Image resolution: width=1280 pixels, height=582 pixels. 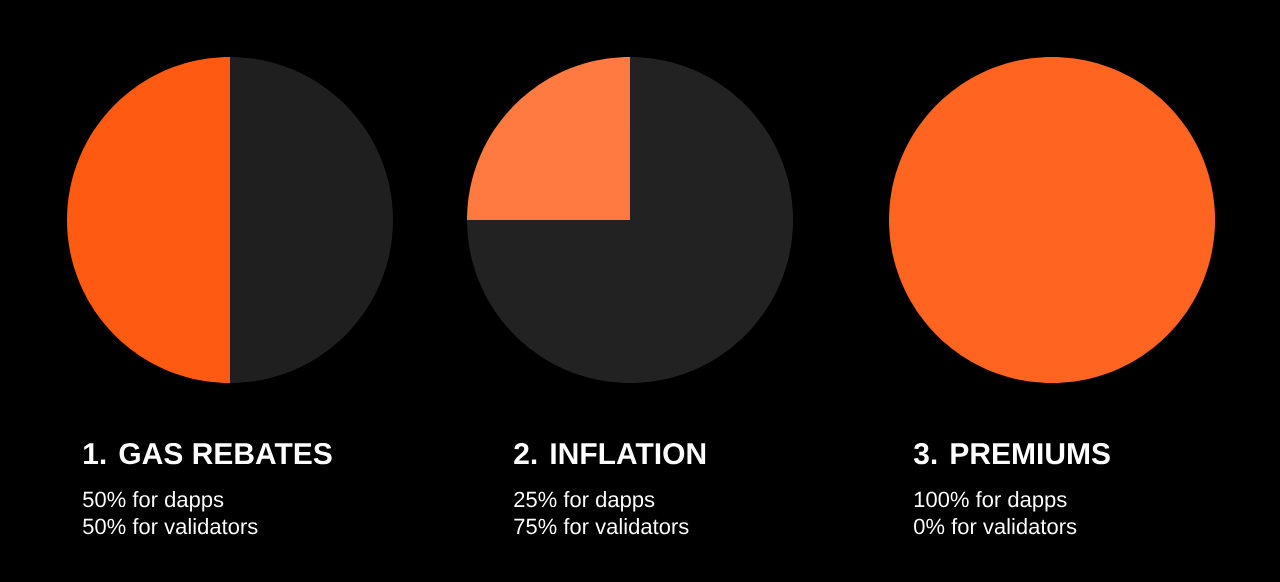 I want to click on text: 75% for validators, so click(x=601, y=526).